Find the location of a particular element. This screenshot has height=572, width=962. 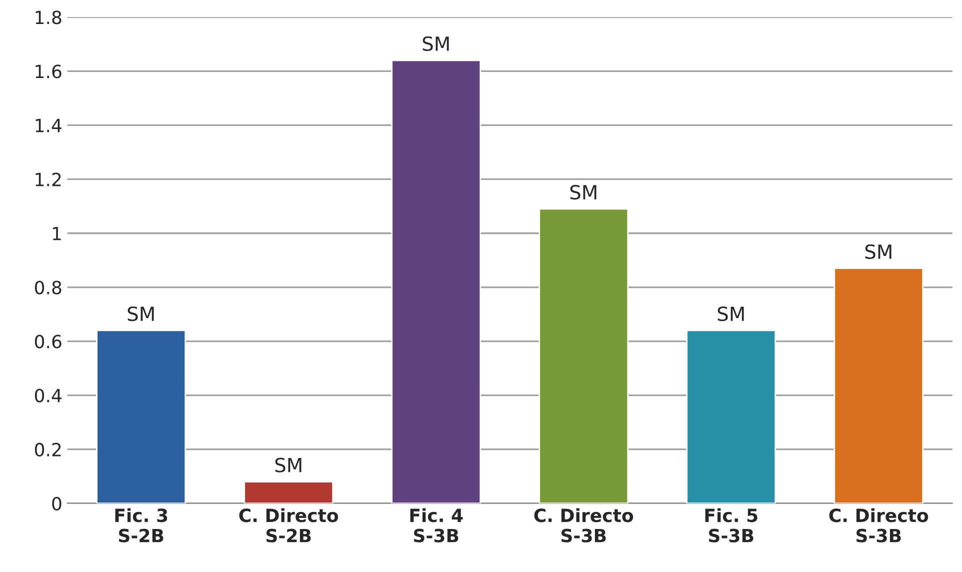

y-tick-label: 0 is located at coordinates (57, 503).